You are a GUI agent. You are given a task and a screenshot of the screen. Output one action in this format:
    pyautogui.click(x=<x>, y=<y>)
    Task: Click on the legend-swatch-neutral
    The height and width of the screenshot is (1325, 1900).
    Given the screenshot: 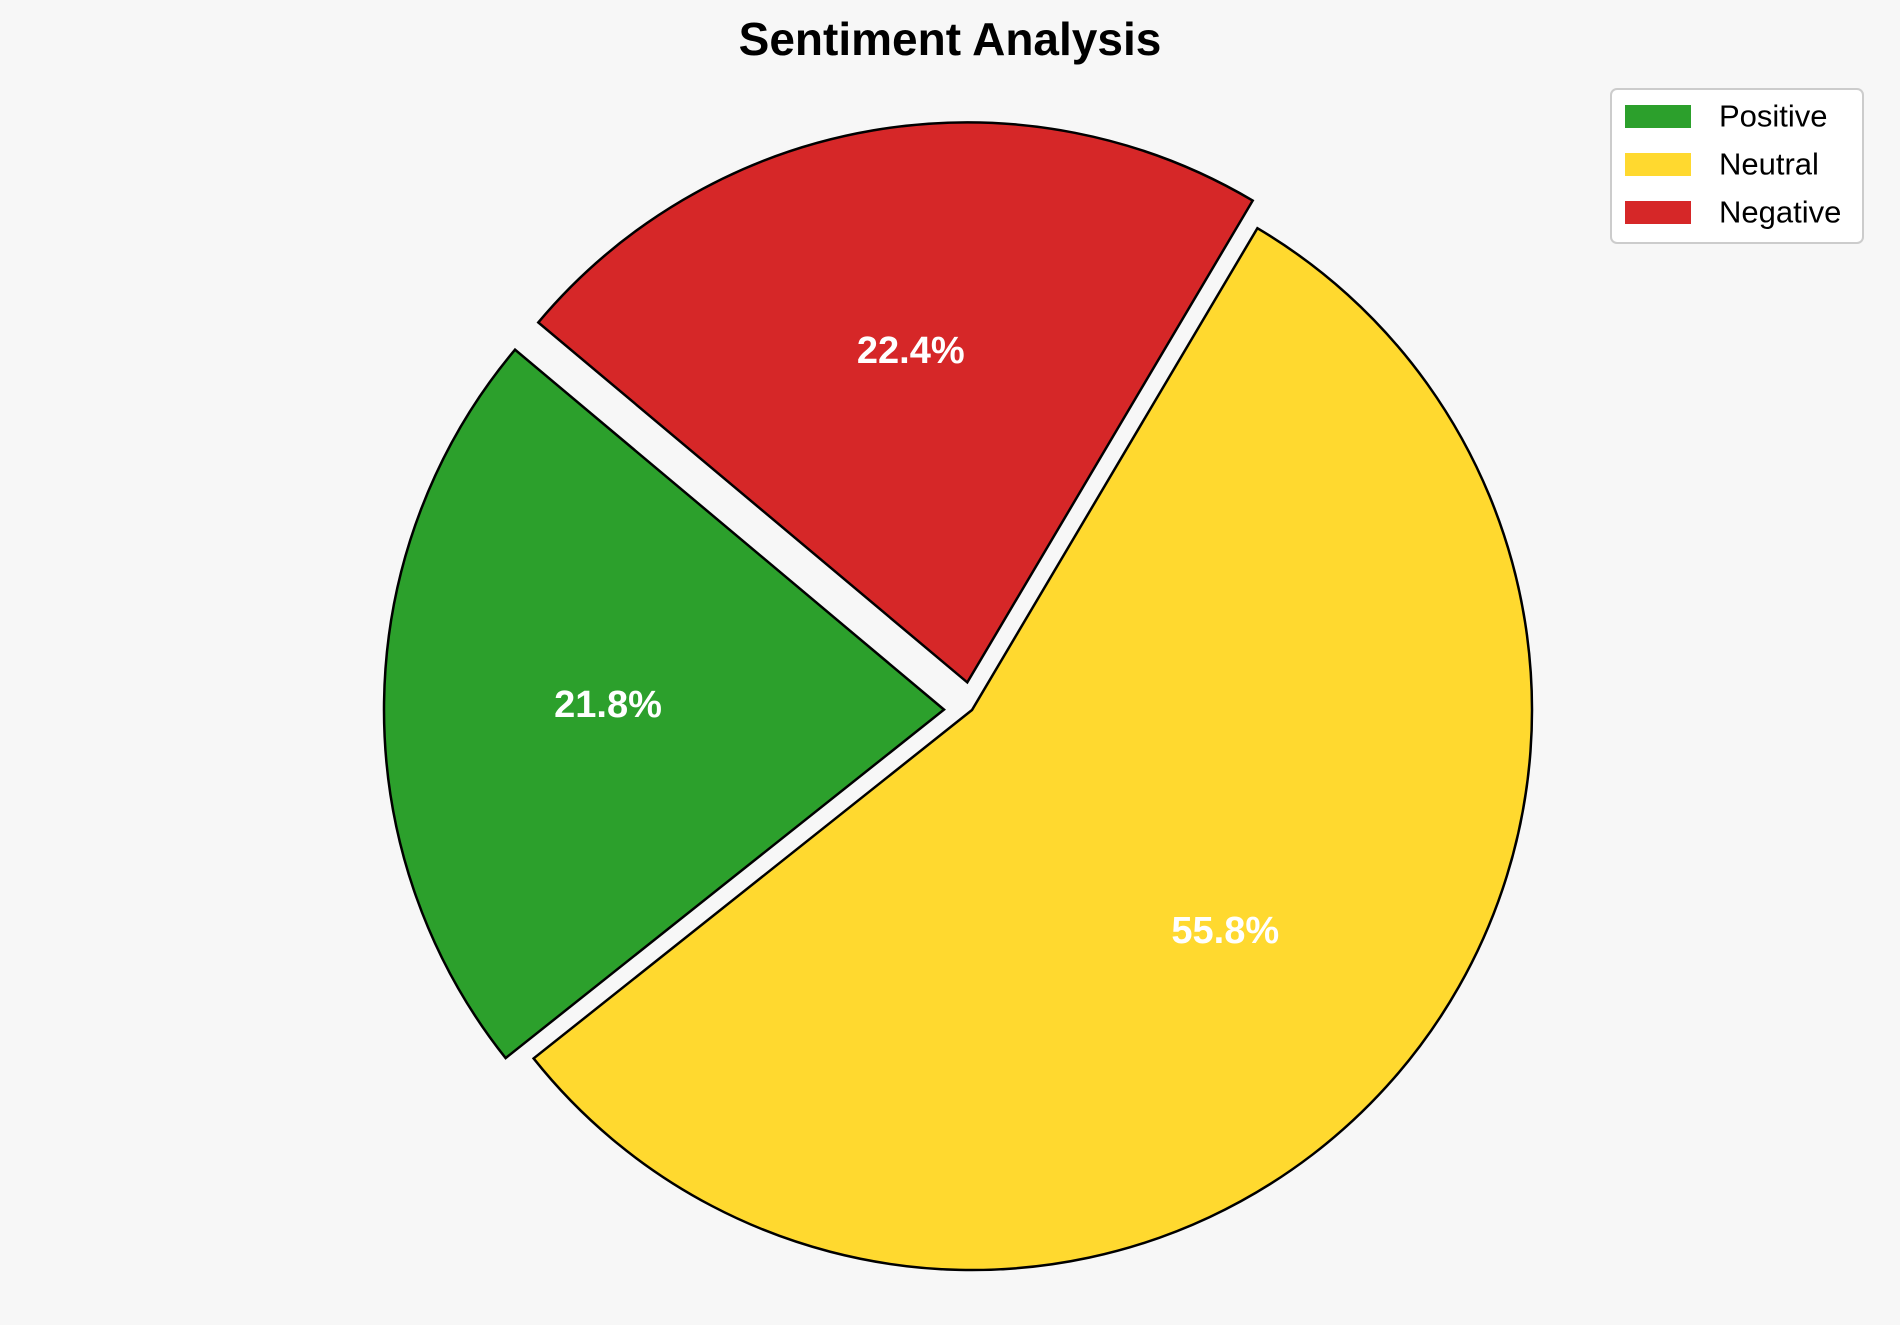 What is the action you would take?
    pyautogui.click(x=1658, y=164)
    